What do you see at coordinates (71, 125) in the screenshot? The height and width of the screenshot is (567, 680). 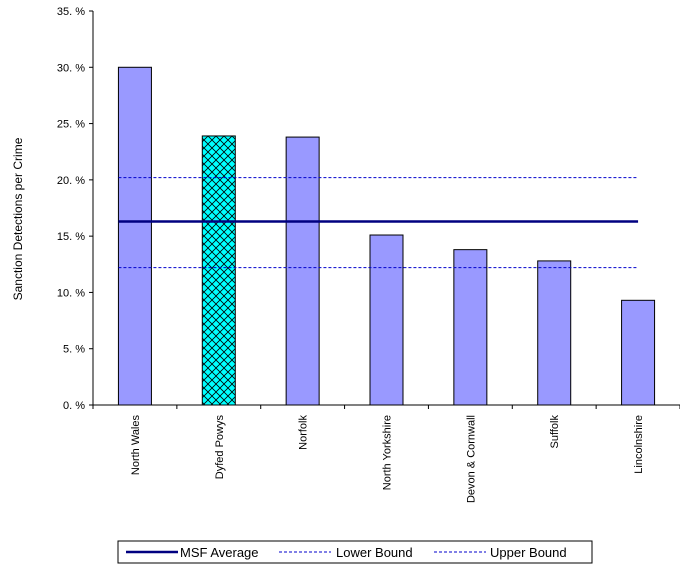 I see `y-tick-label: 25. %` at bounding box center [71, 125].